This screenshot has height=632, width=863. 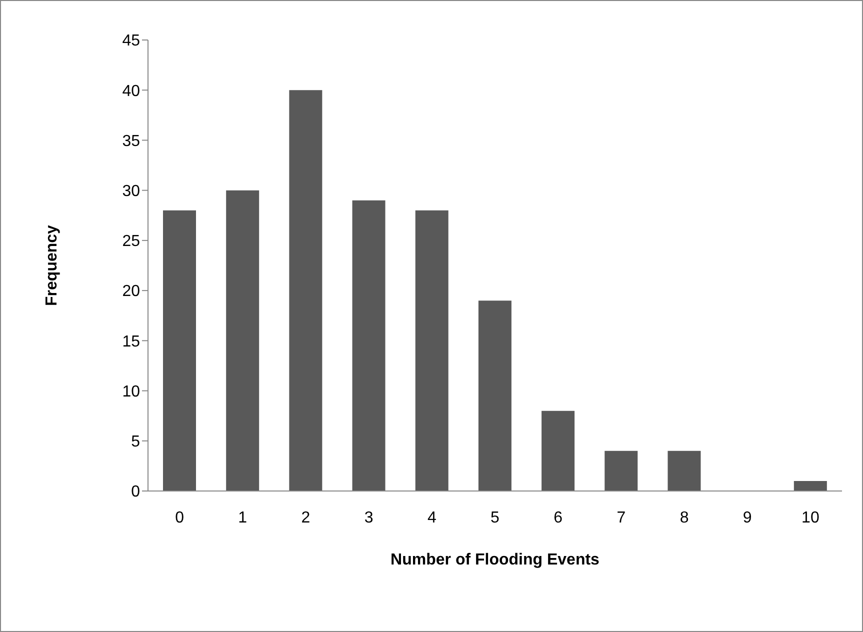 I want to click on x-tick-label: 2, so click(x=305, y=517).